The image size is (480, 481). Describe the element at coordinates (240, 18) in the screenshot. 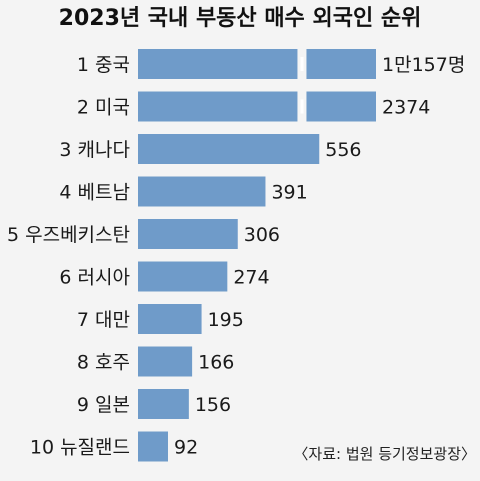

I see `chart-title: 2023년 국내 부동산 매수 외국인 순위` at that location.